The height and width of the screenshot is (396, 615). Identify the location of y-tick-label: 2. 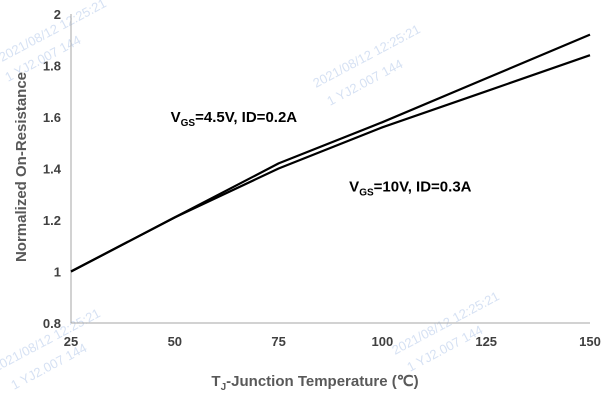
(57, 14).